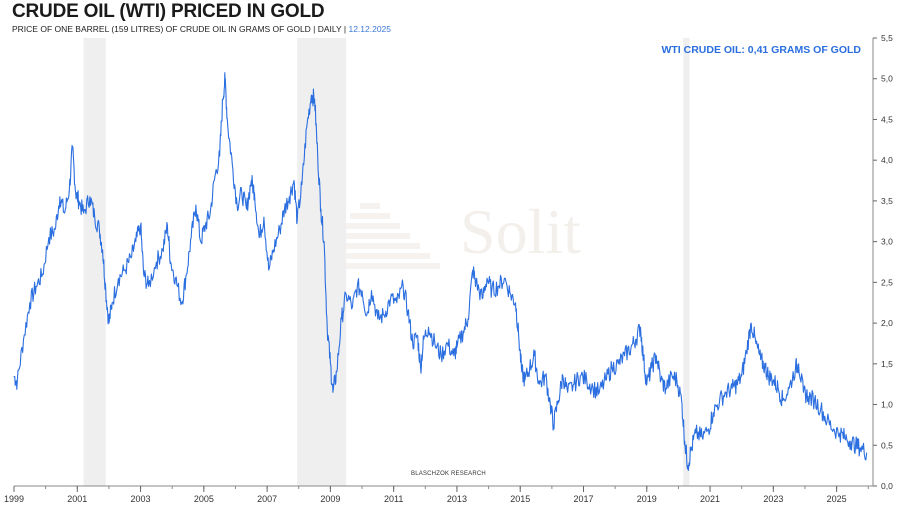 This screenshot has width=900, height=507. I want to click on chart-title: CRUDE OIL (WTI) PRICED IN GOLD, so click(168, 11).